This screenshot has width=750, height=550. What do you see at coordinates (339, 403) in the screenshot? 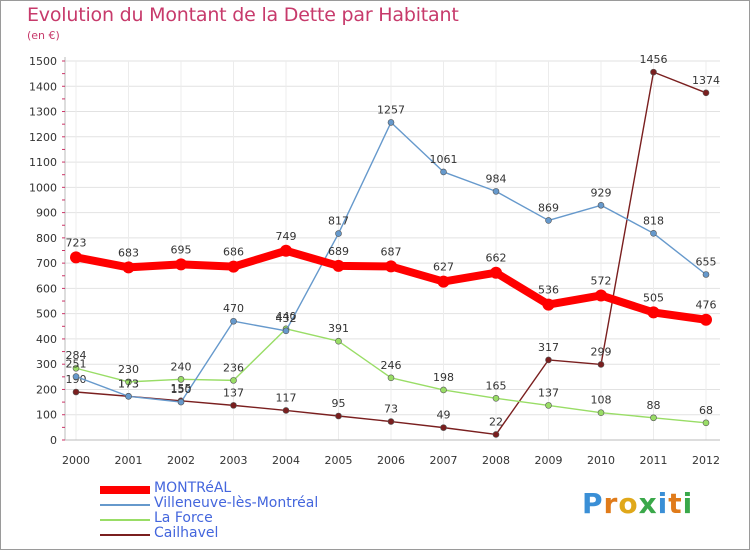
I see `data-label: 95` at bounding box center [339, 403].